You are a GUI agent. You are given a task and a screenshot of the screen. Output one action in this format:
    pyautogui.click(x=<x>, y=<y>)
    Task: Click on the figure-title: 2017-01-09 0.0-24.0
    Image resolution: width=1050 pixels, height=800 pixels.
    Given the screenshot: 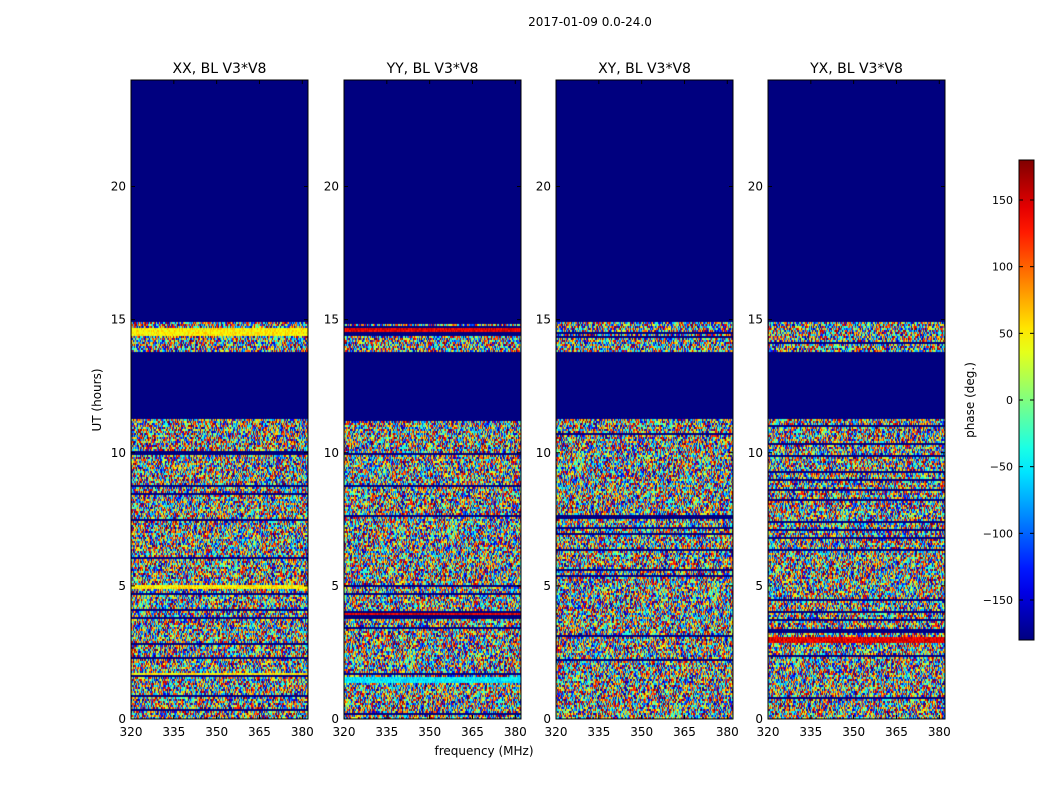 What is the action you would take?
    pyautogui.click(x=590, y=22)
    